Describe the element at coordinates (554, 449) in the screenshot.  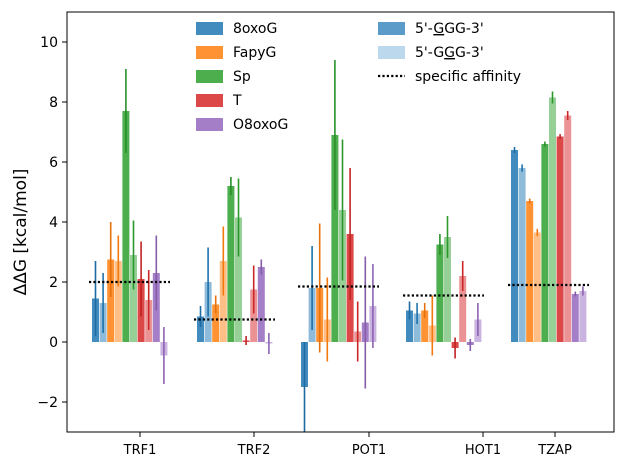
I see `x-tick-label-tzap: TZAP` at that location.